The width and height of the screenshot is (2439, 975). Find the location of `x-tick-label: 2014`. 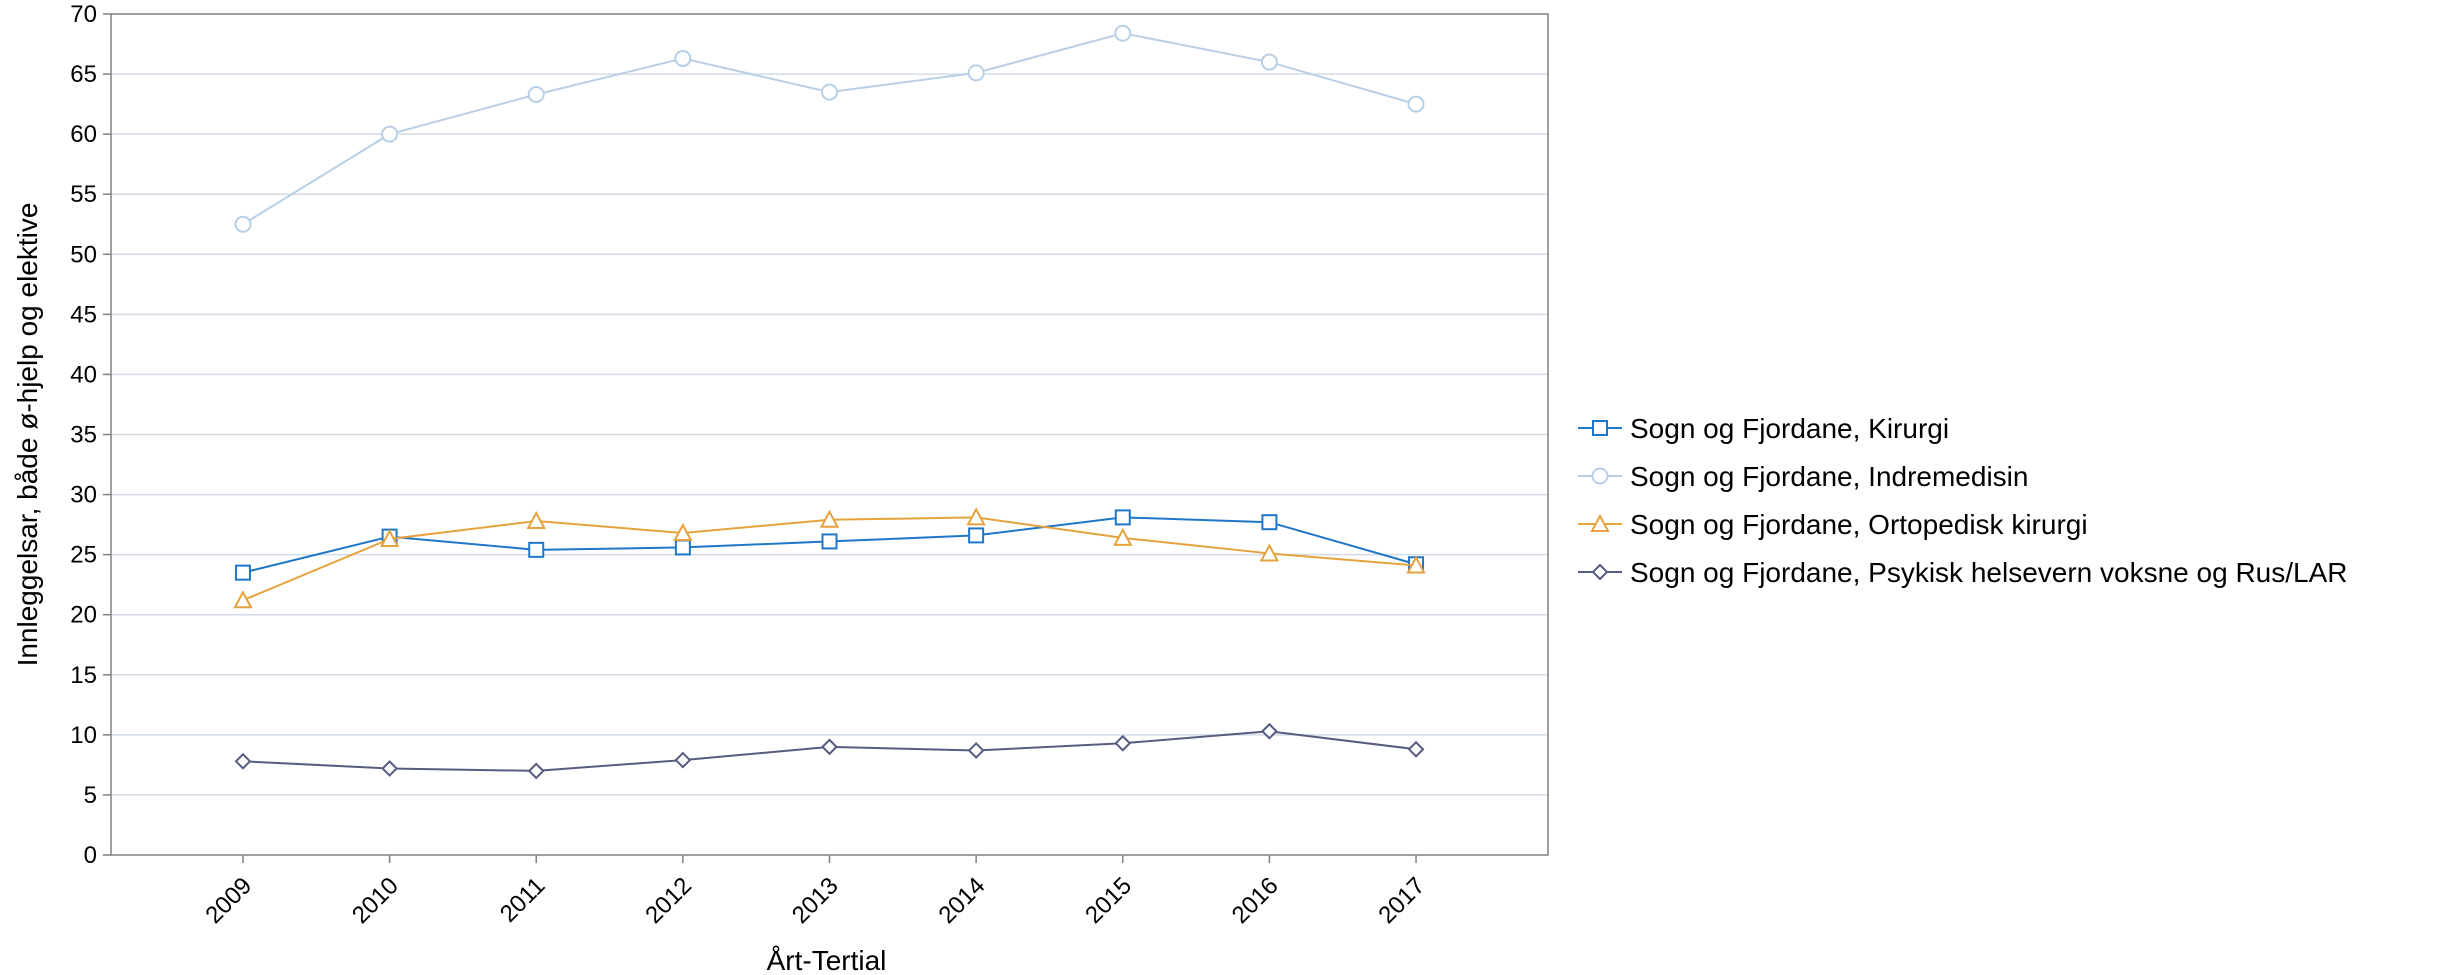

x-tick-label: 2014 is located at coordinates (962, 900).